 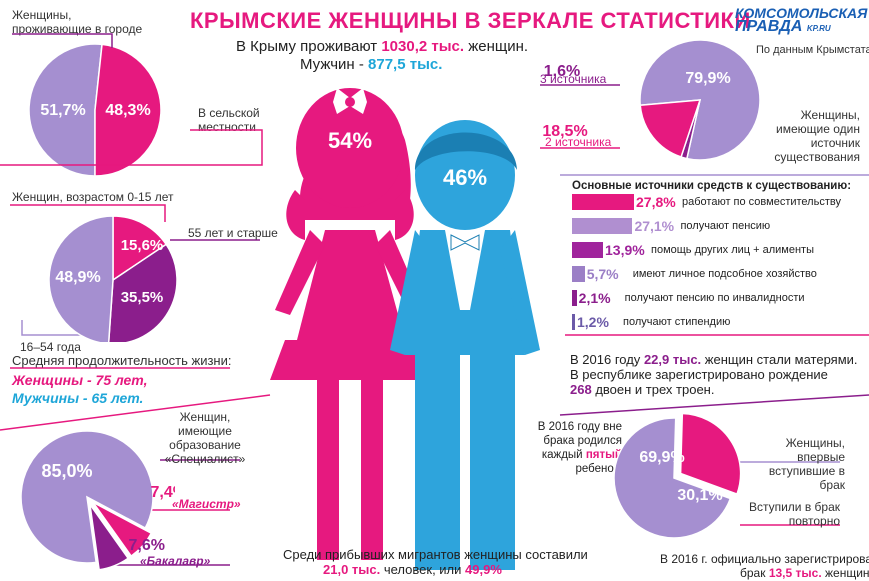 I want to click on pie-label-0: 69,9%, so click(x=661, y=457).